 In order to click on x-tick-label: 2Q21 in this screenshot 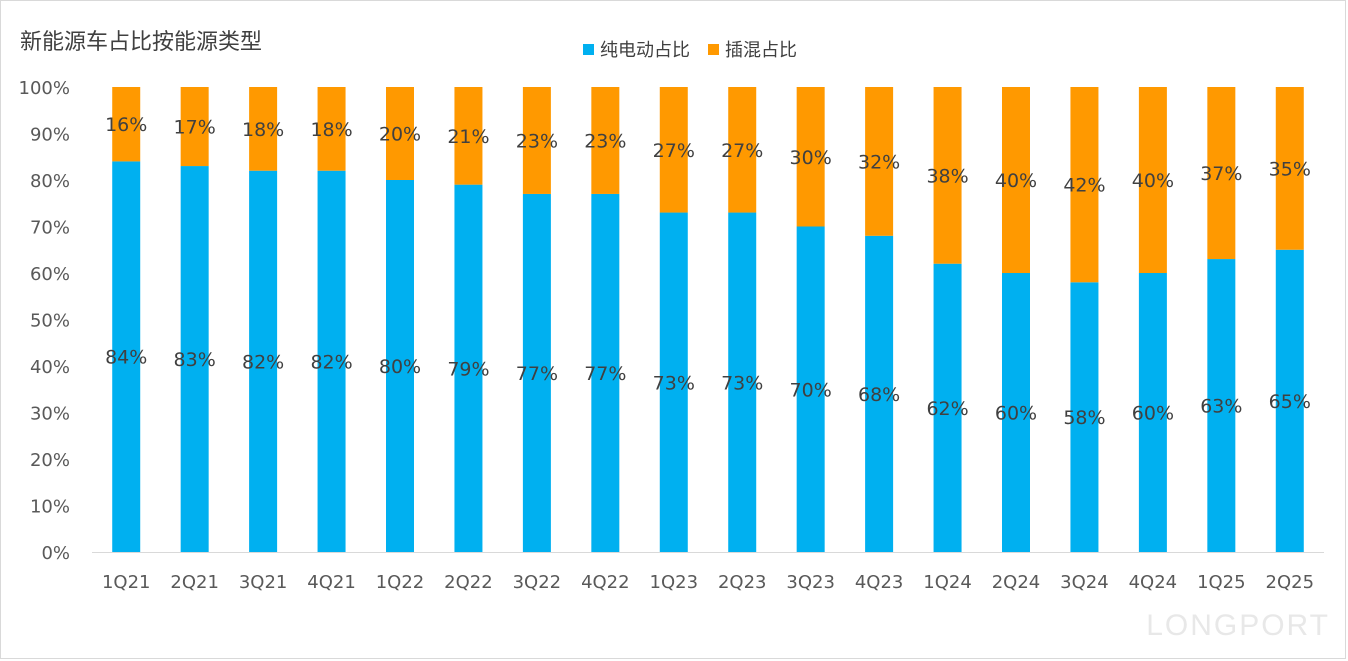, I will do `click(194, 582)`.